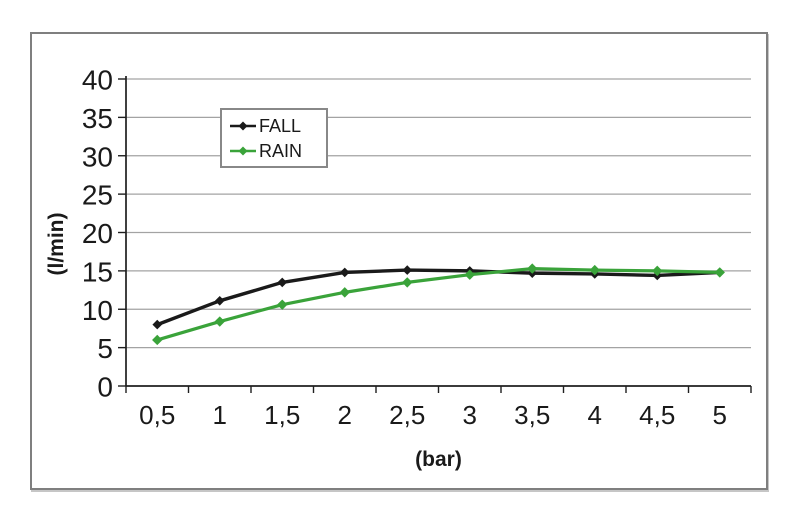 The image size is (800, 530). I want to click on y-tick-label: 35, so click(97, 118).